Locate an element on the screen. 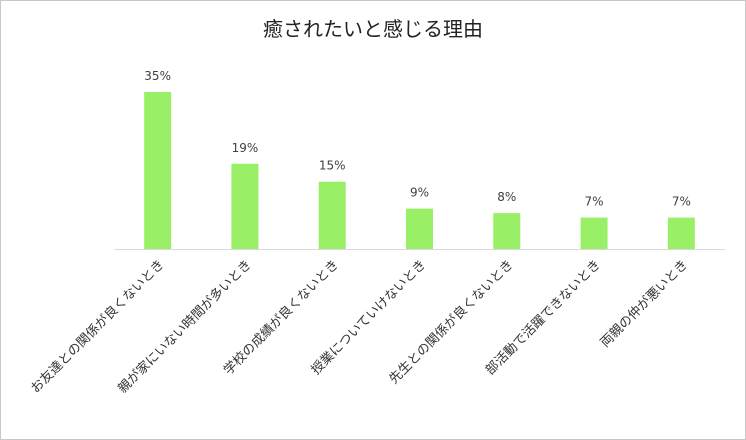  value-label: 15% is located at coordinates (332, 166).